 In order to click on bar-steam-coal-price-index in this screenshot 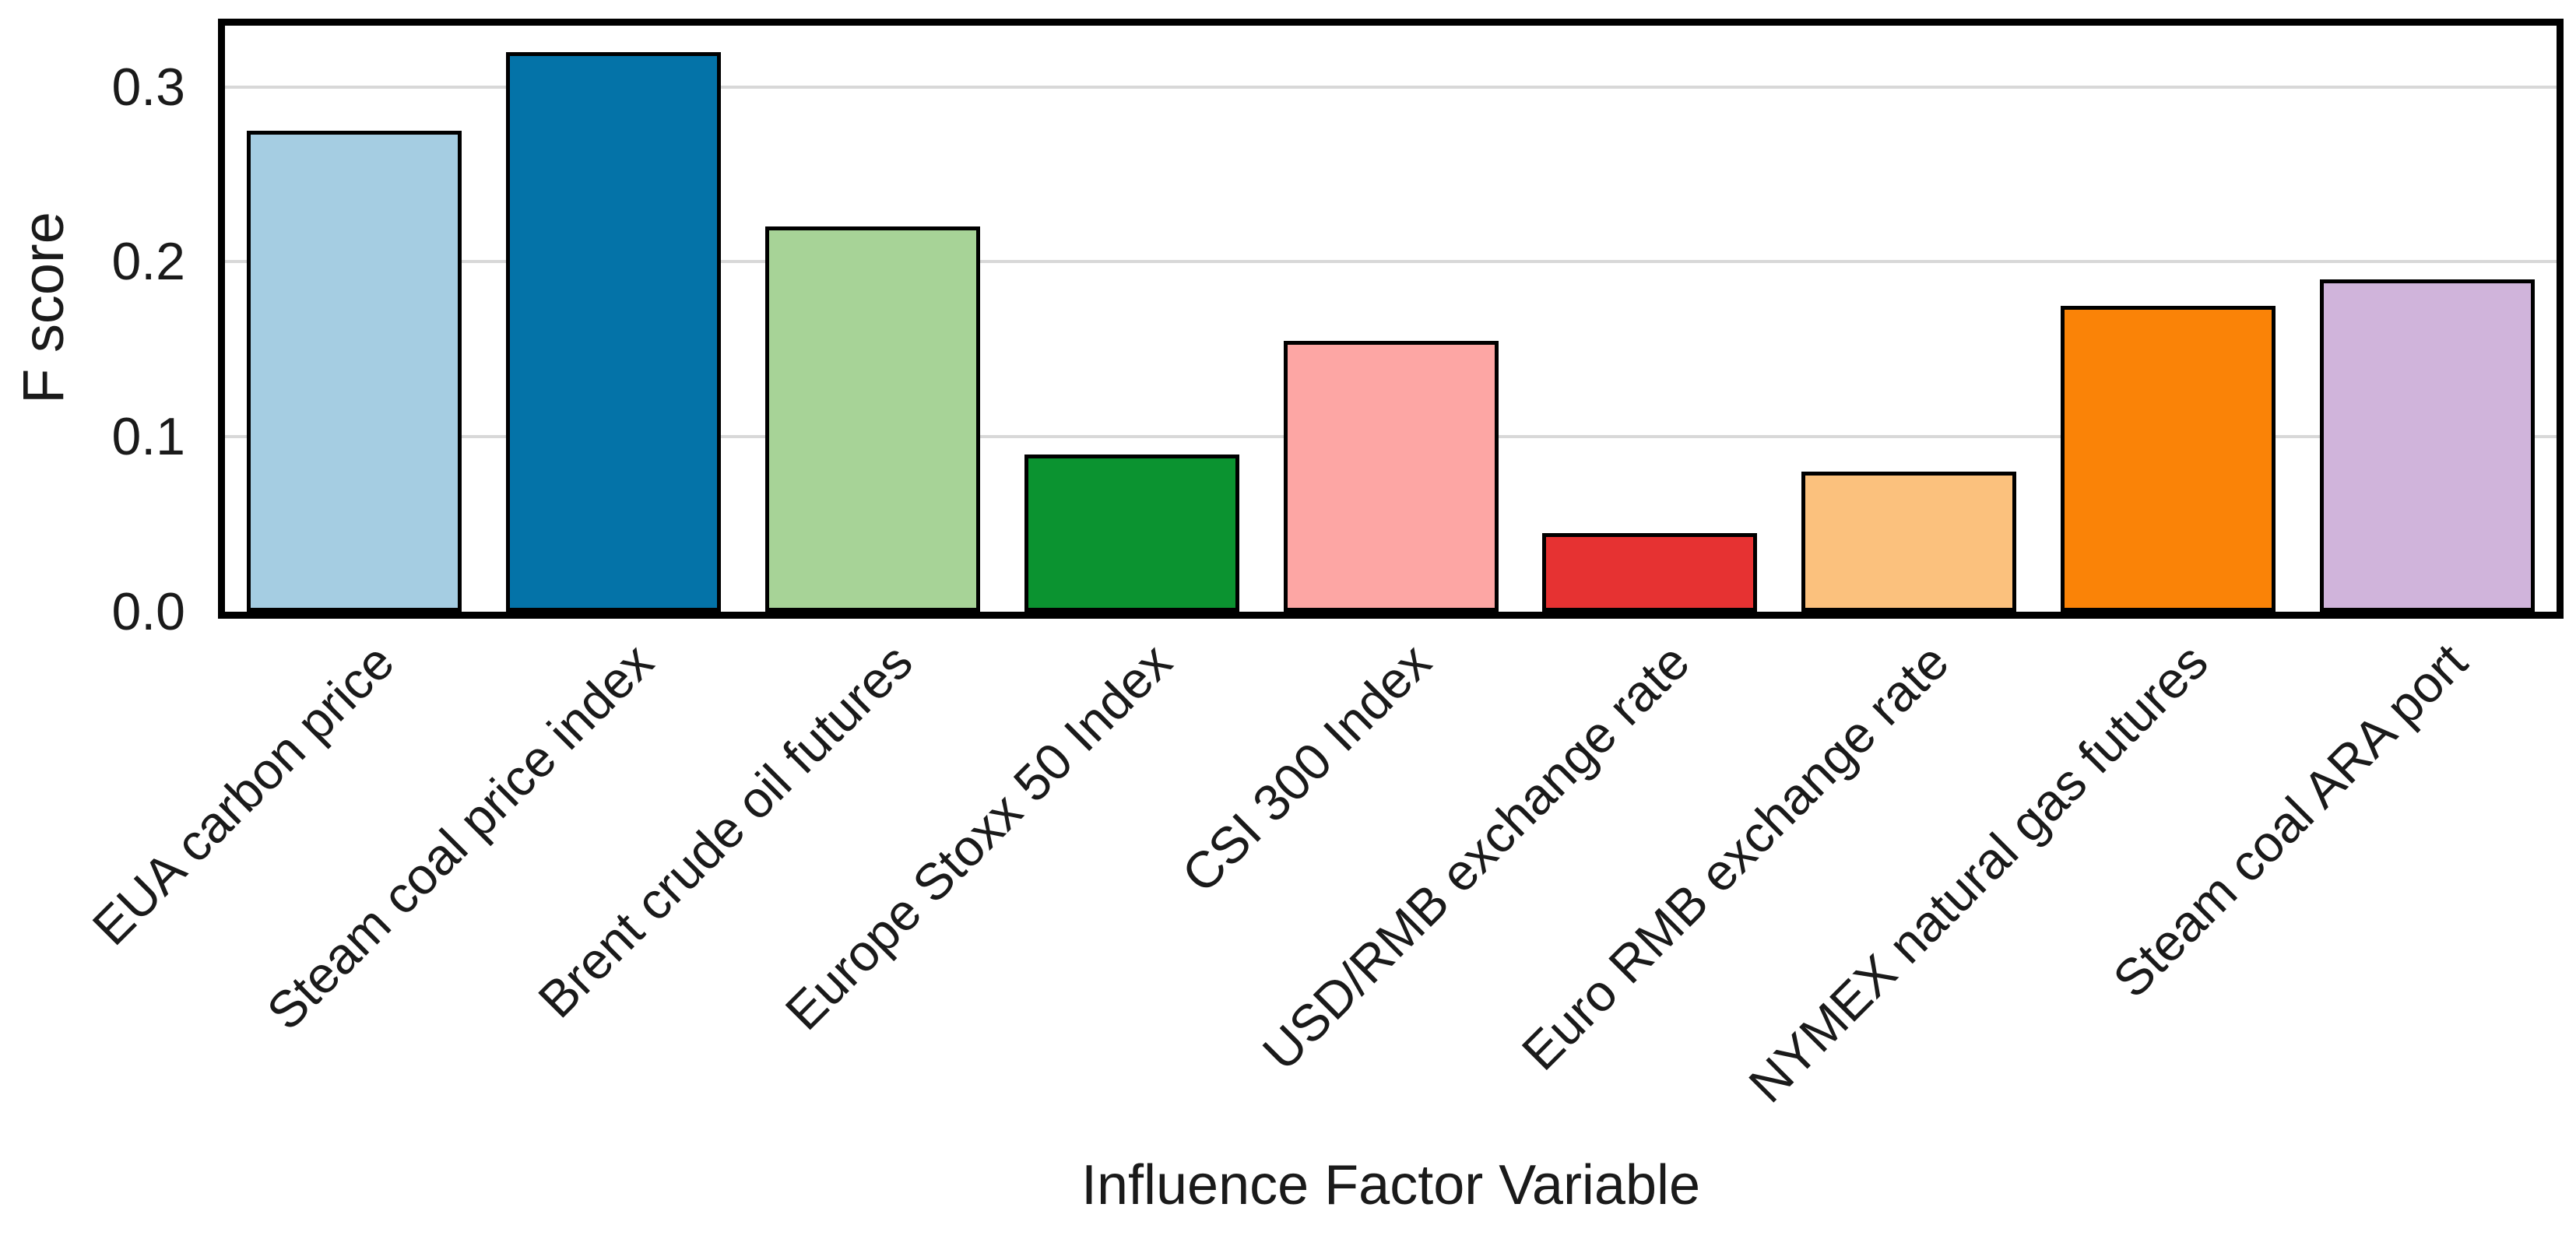, I will do `click(614, 332)`.